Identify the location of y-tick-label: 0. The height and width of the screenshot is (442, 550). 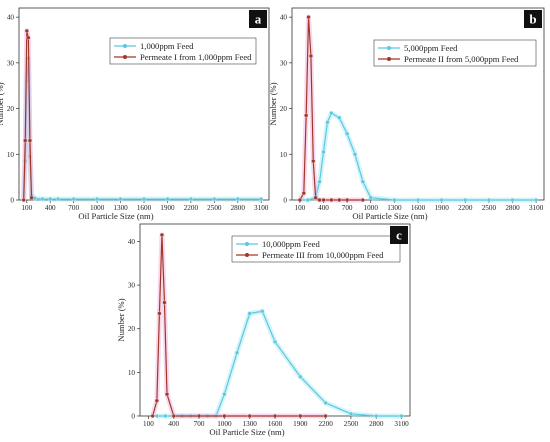
(133, 417).